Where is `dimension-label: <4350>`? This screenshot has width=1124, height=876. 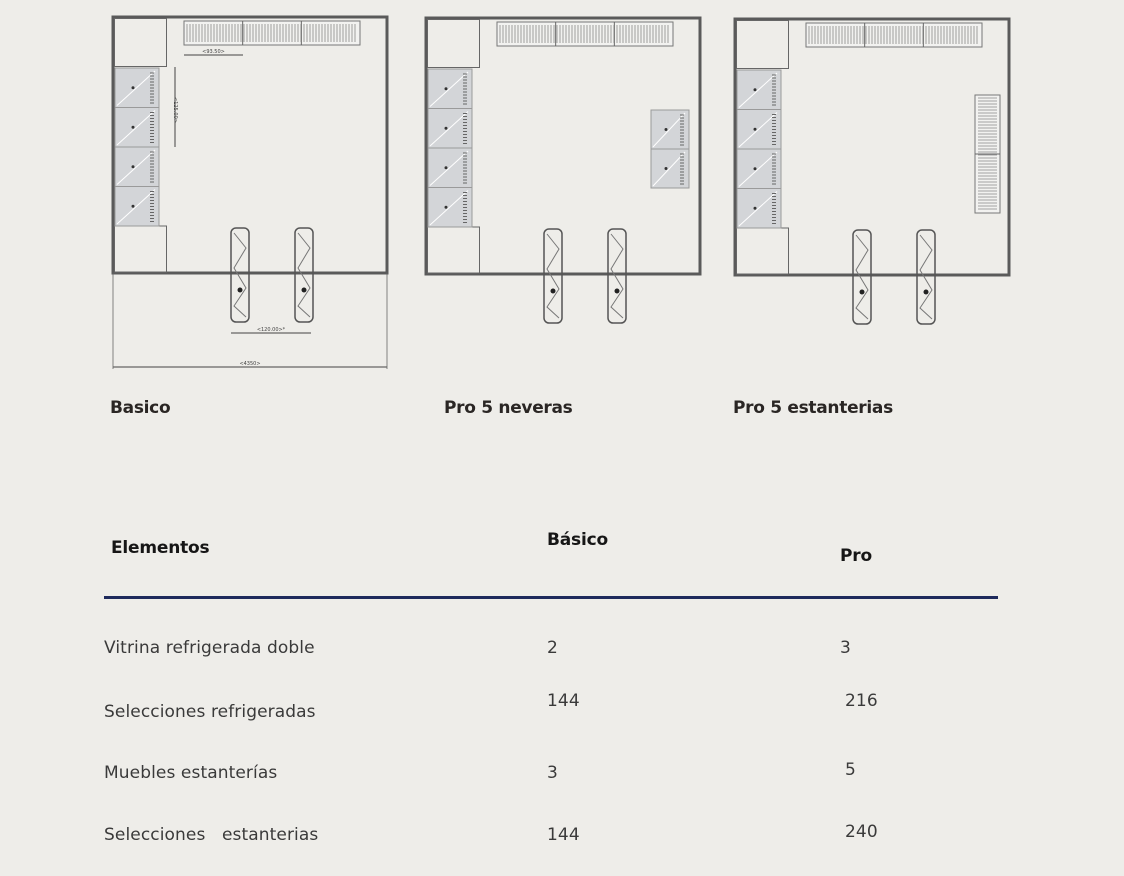 dimension-label: <4350> is located at coordinates (249, 364).